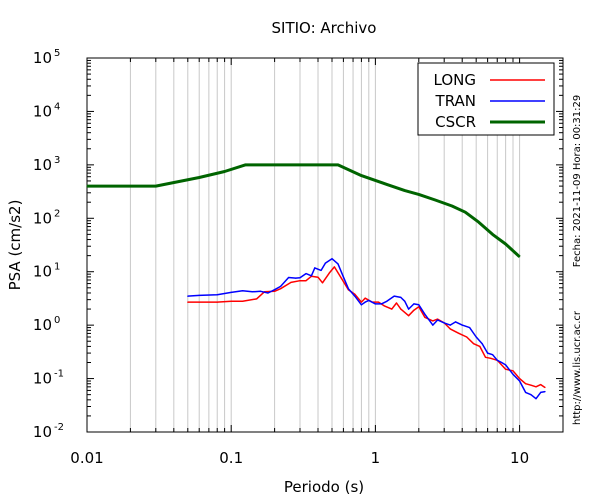 The height and width of the screenshot is (500, 600). I want to click on series-line-long, so click(366, 327).